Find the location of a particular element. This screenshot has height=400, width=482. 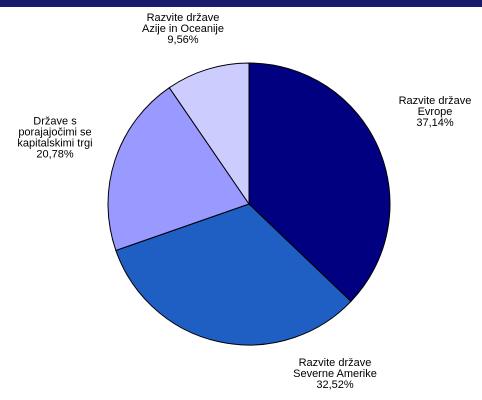

value-label: 37,14% is located at coordinates (435, 123).